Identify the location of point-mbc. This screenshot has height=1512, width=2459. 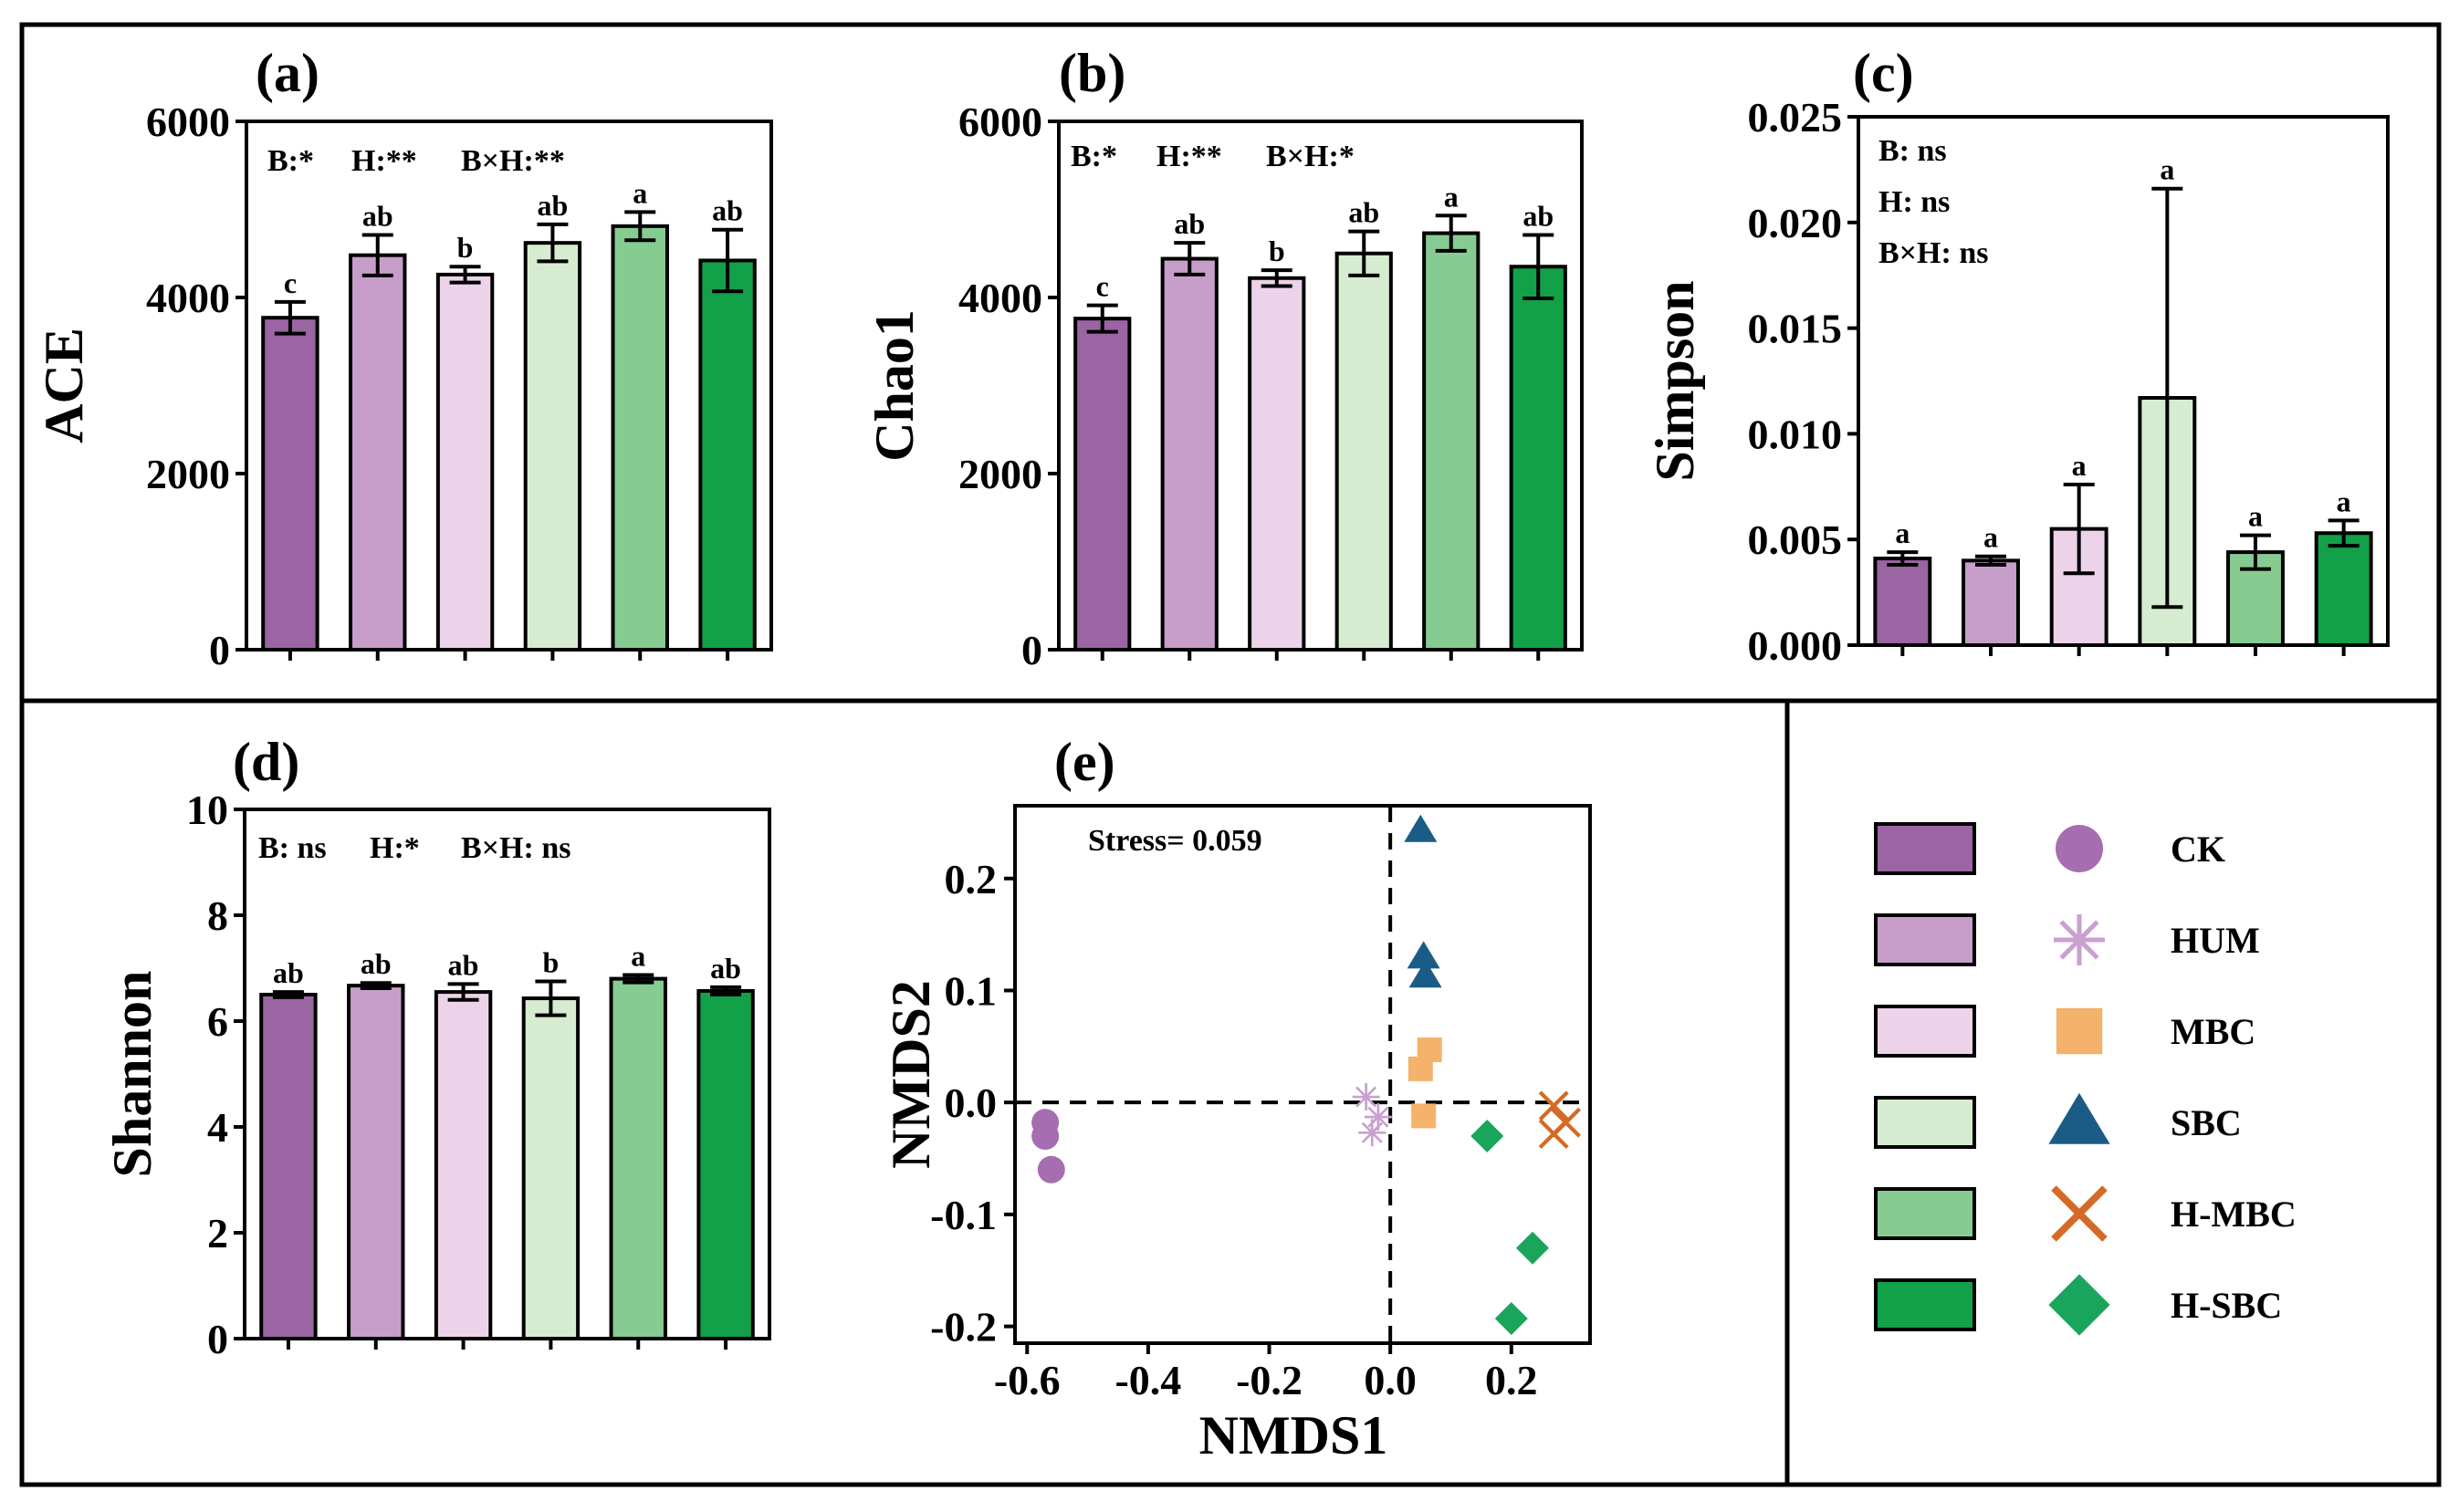
(1420, 1068).